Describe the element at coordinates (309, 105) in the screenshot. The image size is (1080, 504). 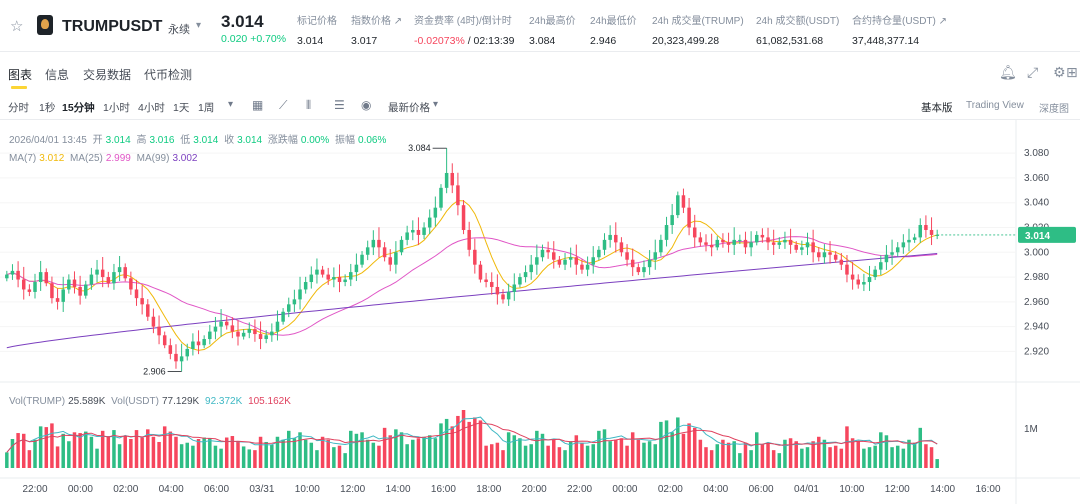
I see `candle-type-icon: ⫴` at that location.